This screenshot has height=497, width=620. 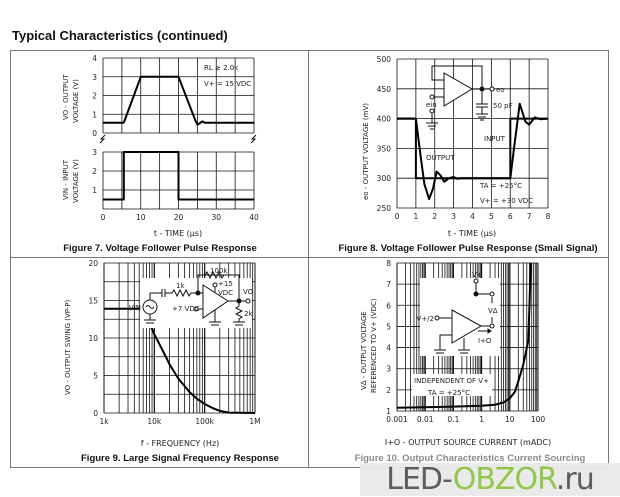 I want to click on fig9-circuit-vplus: +15, so click(x=225, y=284).